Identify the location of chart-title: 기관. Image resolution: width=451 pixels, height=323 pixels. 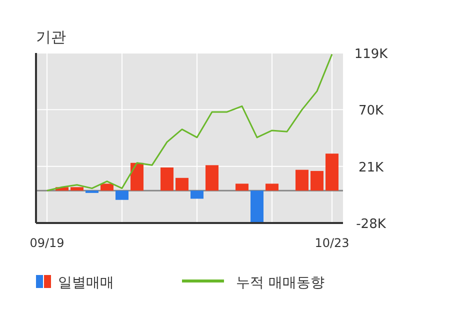
(51, 37).